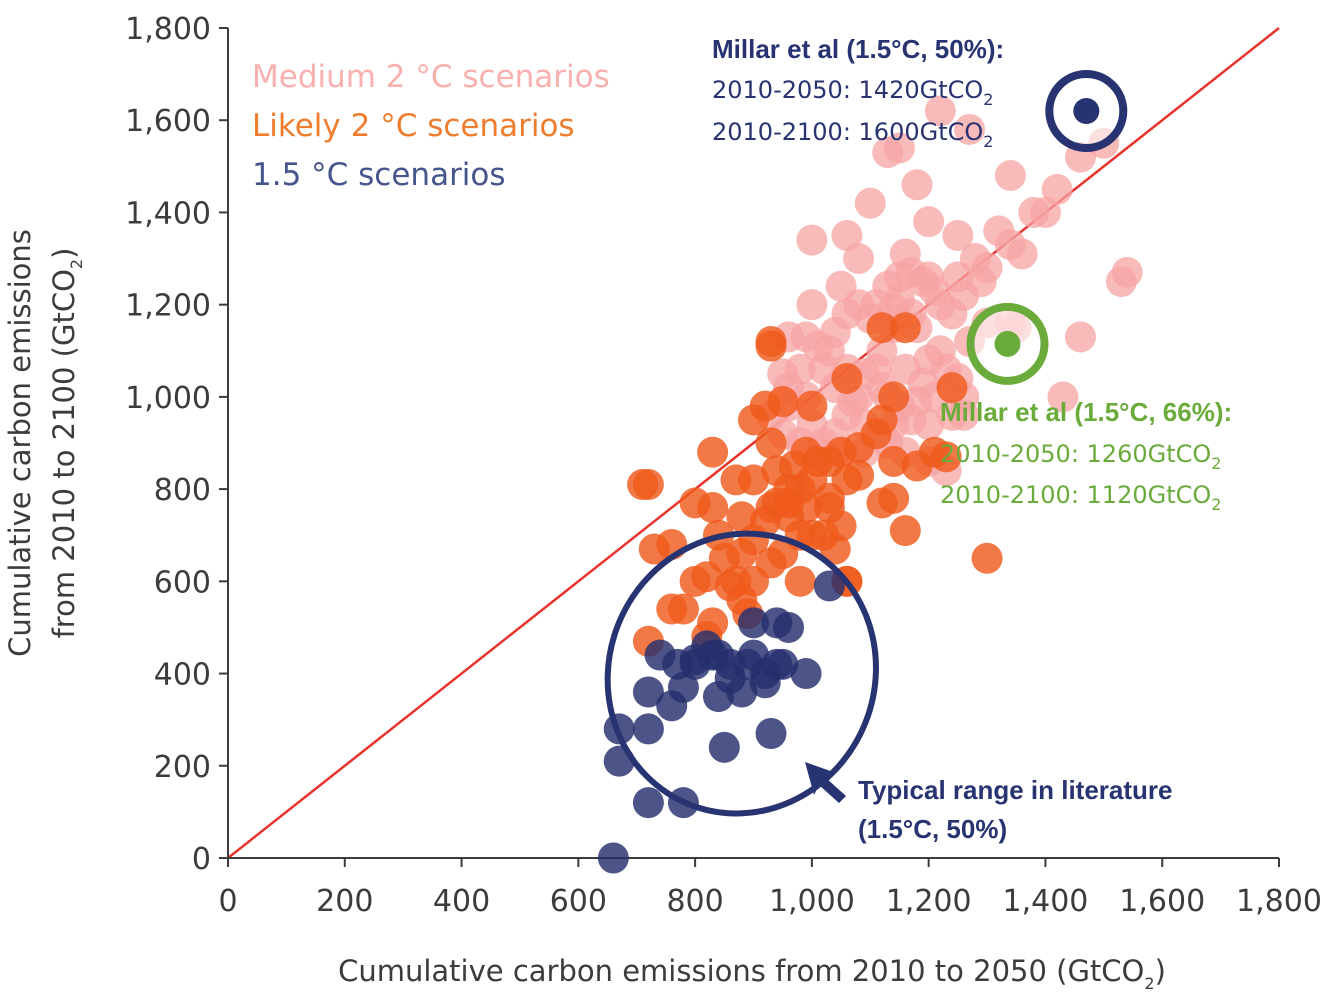 This screenshot has width=1335, height=1003. Describe the element at coordinates (168, 213) in the screenshot. I see `y-tick-label: 1,400` at that location.